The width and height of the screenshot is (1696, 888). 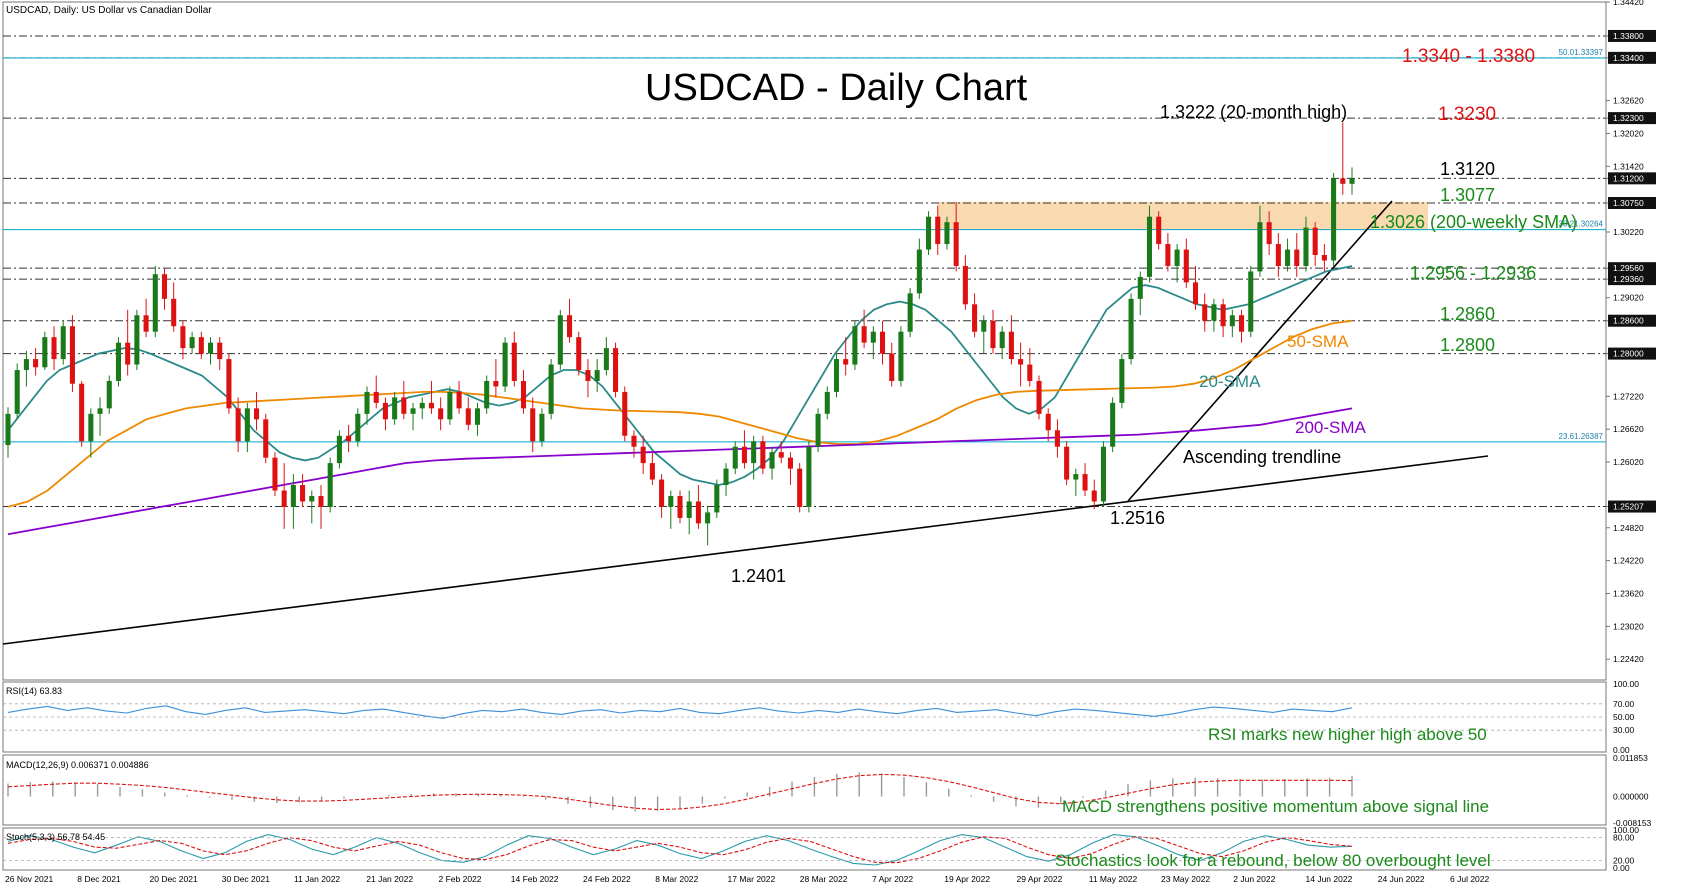 What do you see at coordinates (55, 837) in the screenshot?
I see `stoch-label: Stoch(5,3,3) 56.78 54.45` at bounding box center [55, 837].